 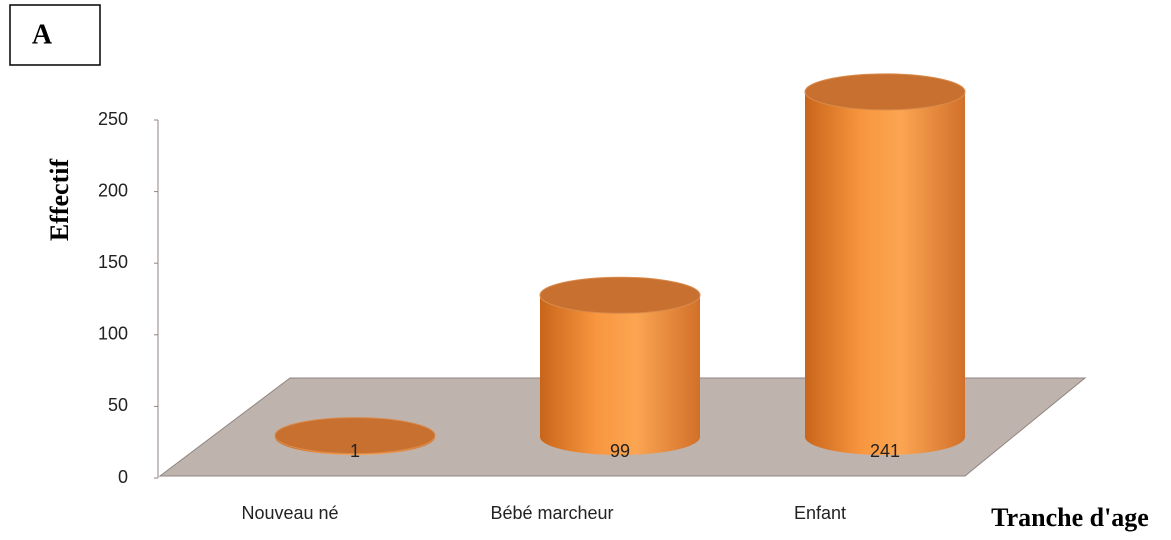 I want to click on x-axis-title: Tranche d'age, so click(x=1070, y=517).